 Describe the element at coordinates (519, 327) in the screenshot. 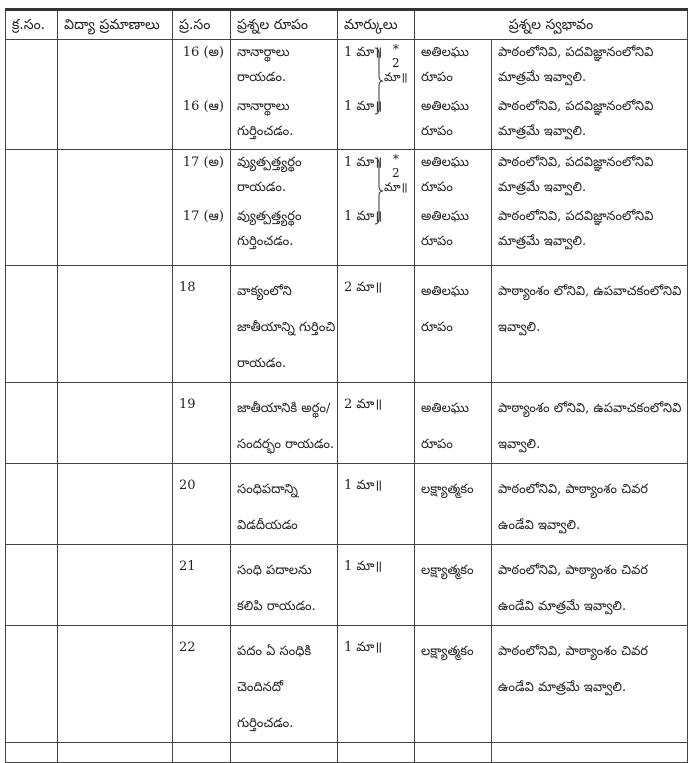

I see `text-line: ఇవ్వాలి.` at that location.